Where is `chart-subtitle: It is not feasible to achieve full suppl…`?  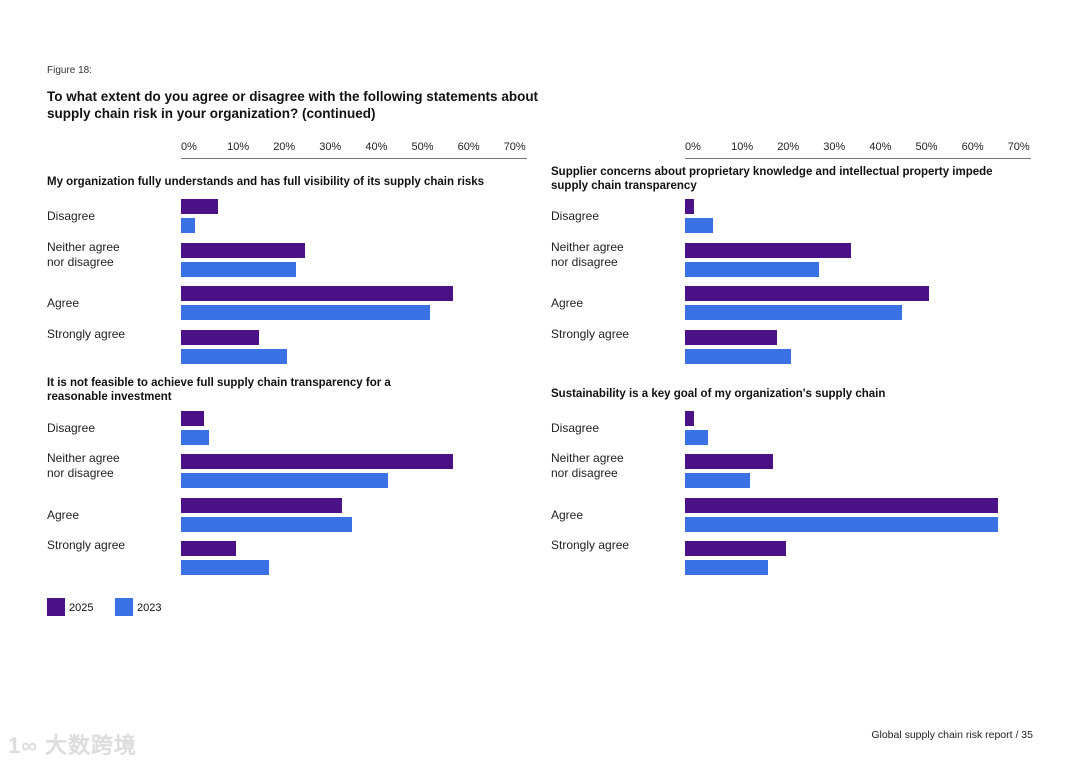 chart-subtitle: It is not feasible to achieve full suppl… is located at coordinates (219, 390).